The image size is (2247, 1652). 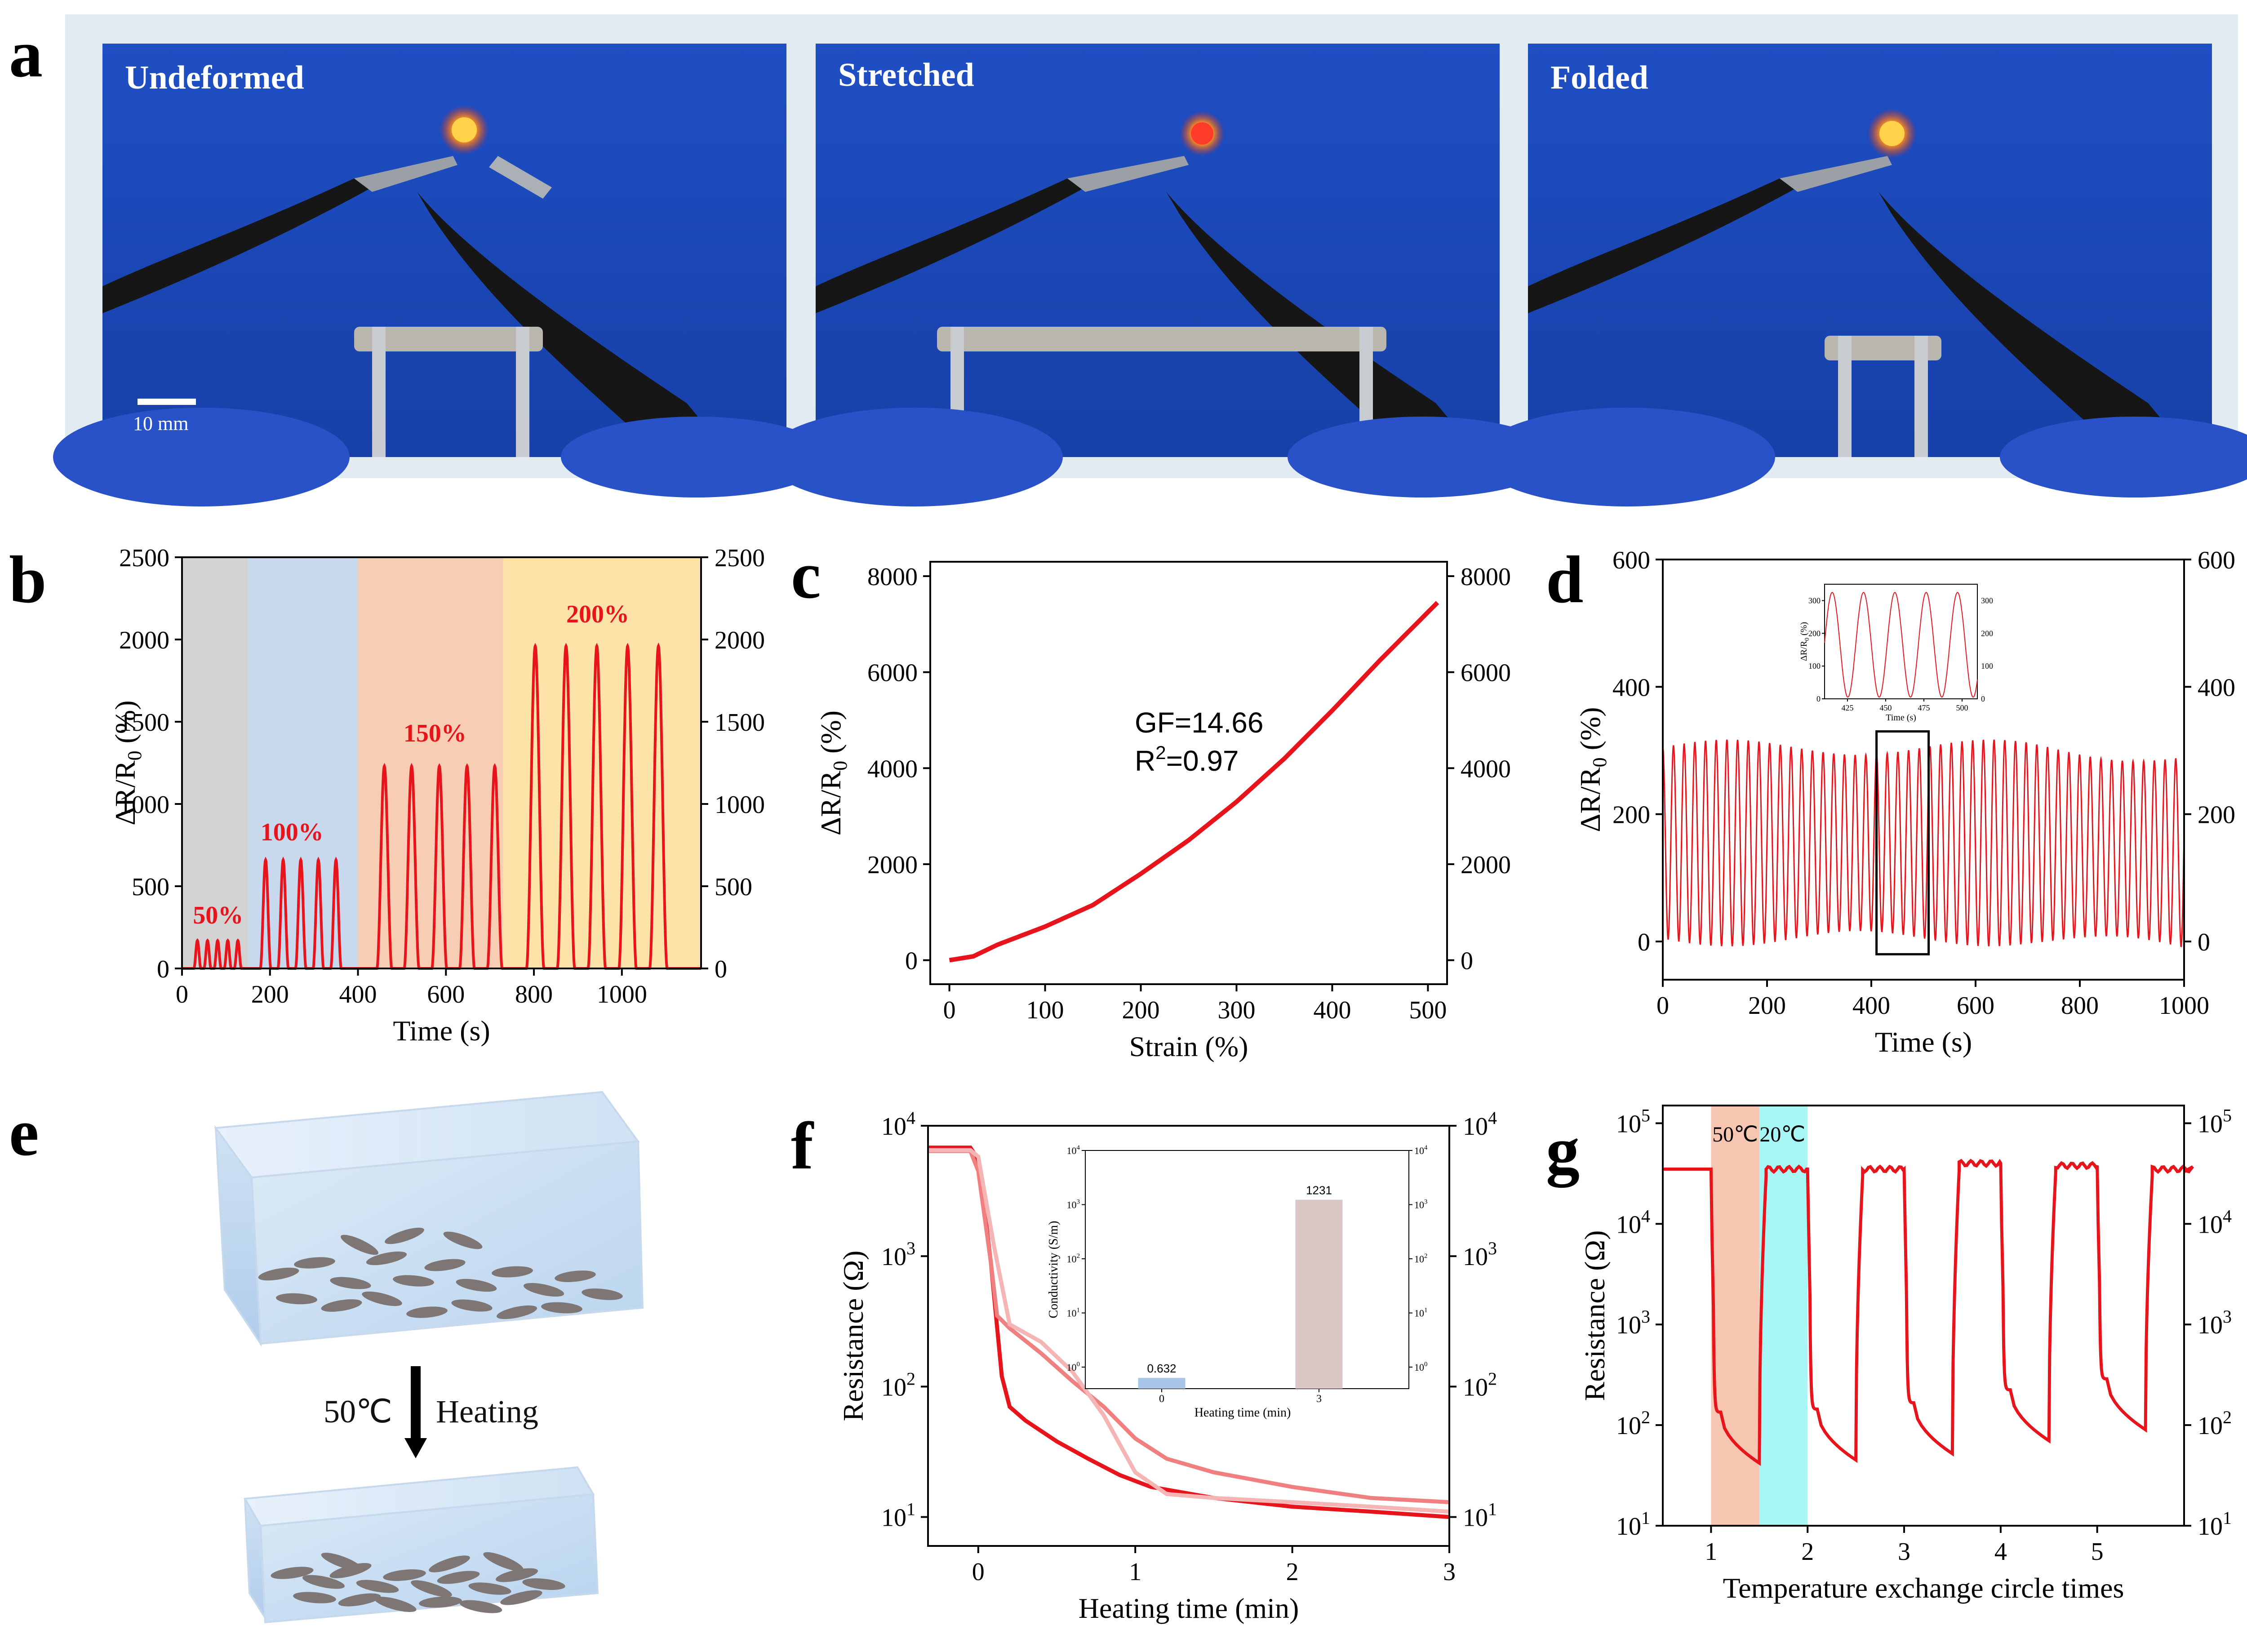 What do you see at coordinates (2217, 688) in the screenshot?
I see `y-tick-label-right: 400` at bounding box center [2217, 688].